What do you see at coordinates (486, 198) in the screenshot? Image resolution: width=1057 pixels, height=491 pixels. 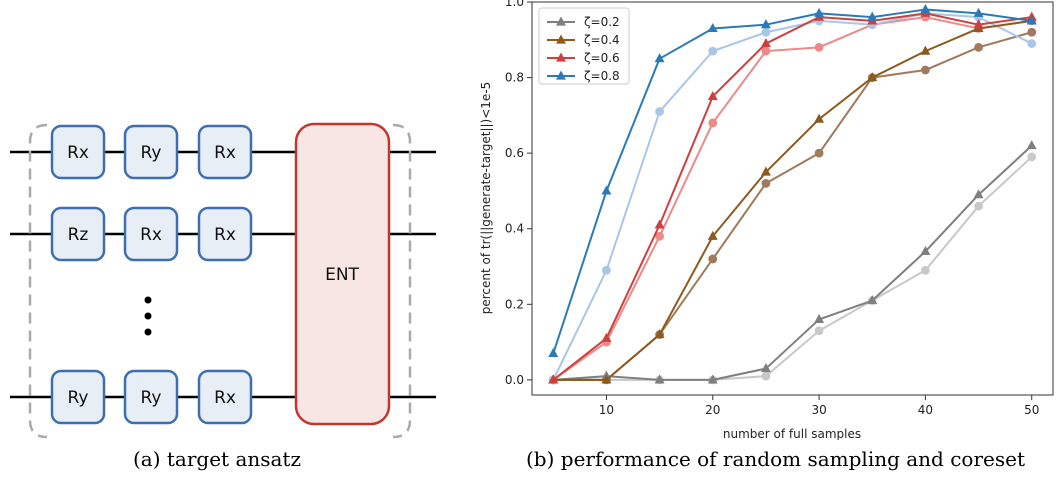 I see `y-axis-label: percent of tr(||generate-target||)<1e-5` at bounding box center [486, 198].